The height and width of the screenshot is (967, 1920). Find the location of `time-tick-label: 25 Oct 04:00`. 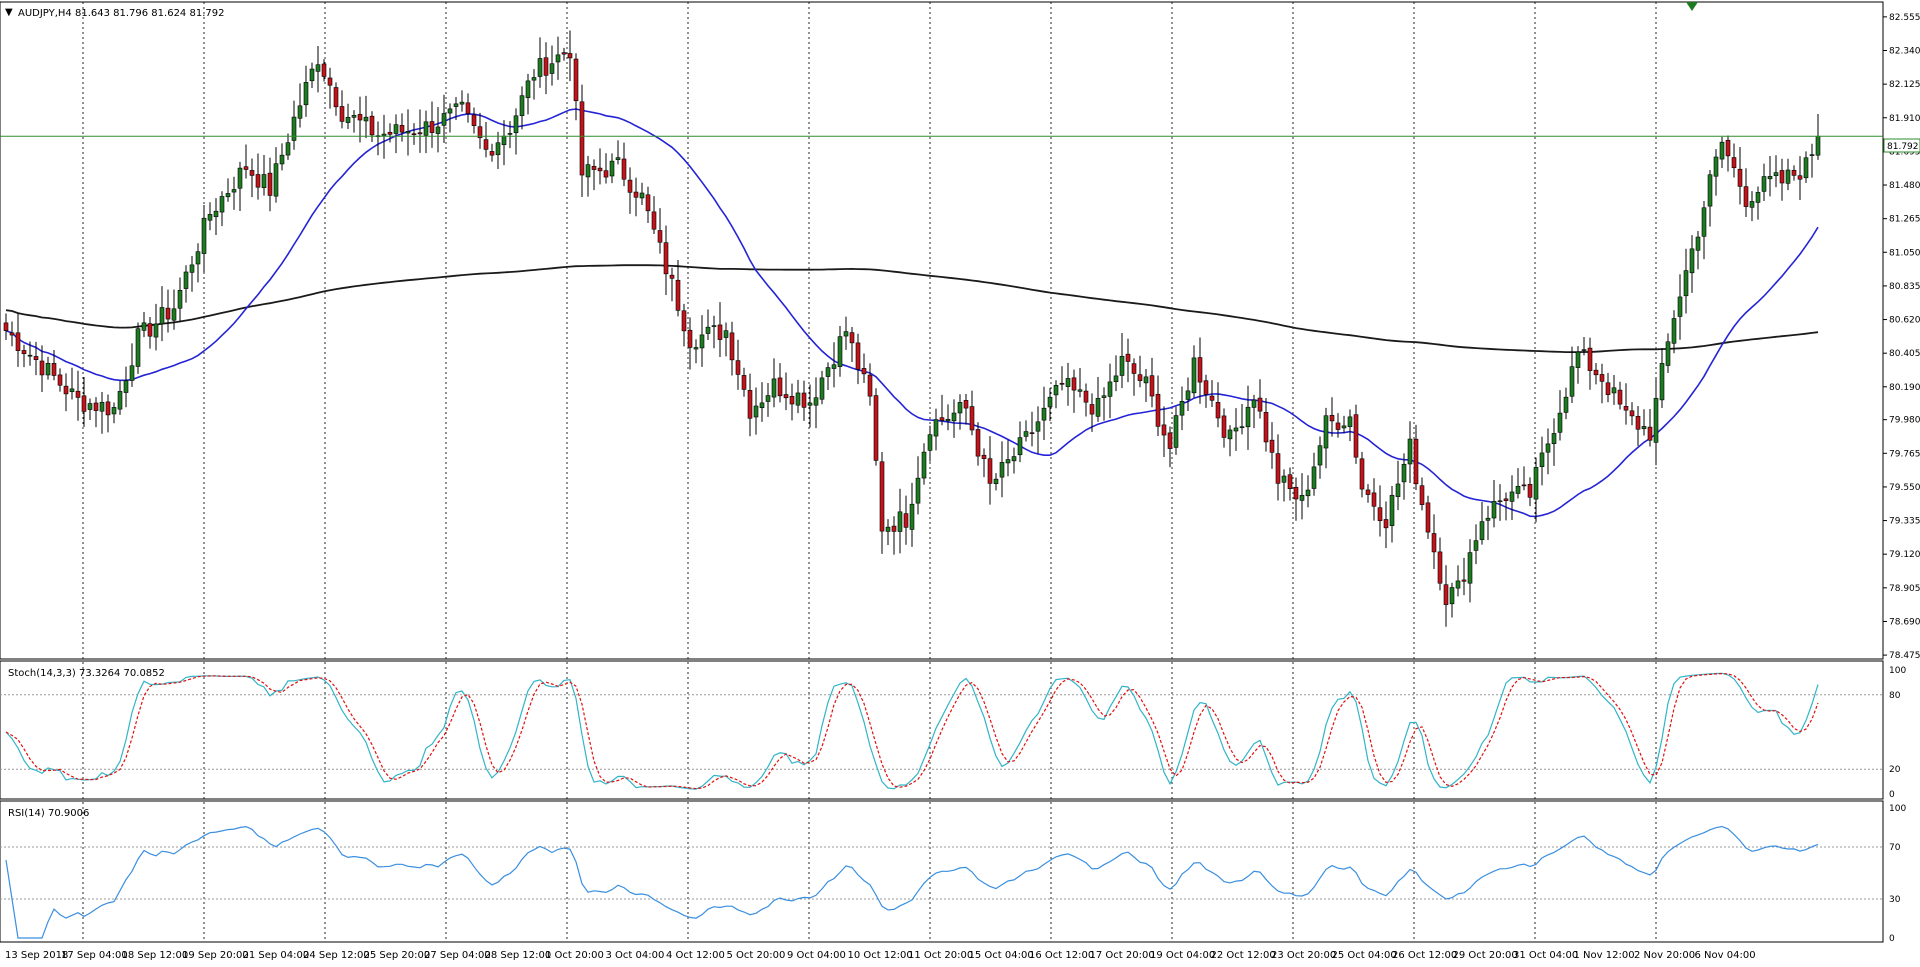

time-tick-label: 25 Oct 04:00 is located at coordinates (1364, 955).